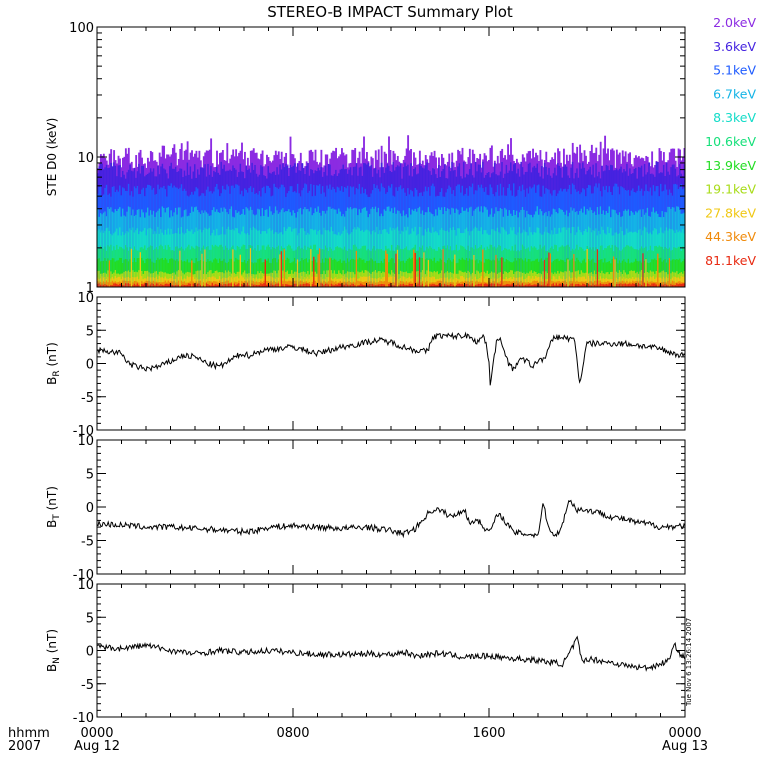 The height and width of the screenshot is (780, 780). Describe the element at coordinates (684, 733) in the screenshot. I see `x-tick-time: 0000` at that location.